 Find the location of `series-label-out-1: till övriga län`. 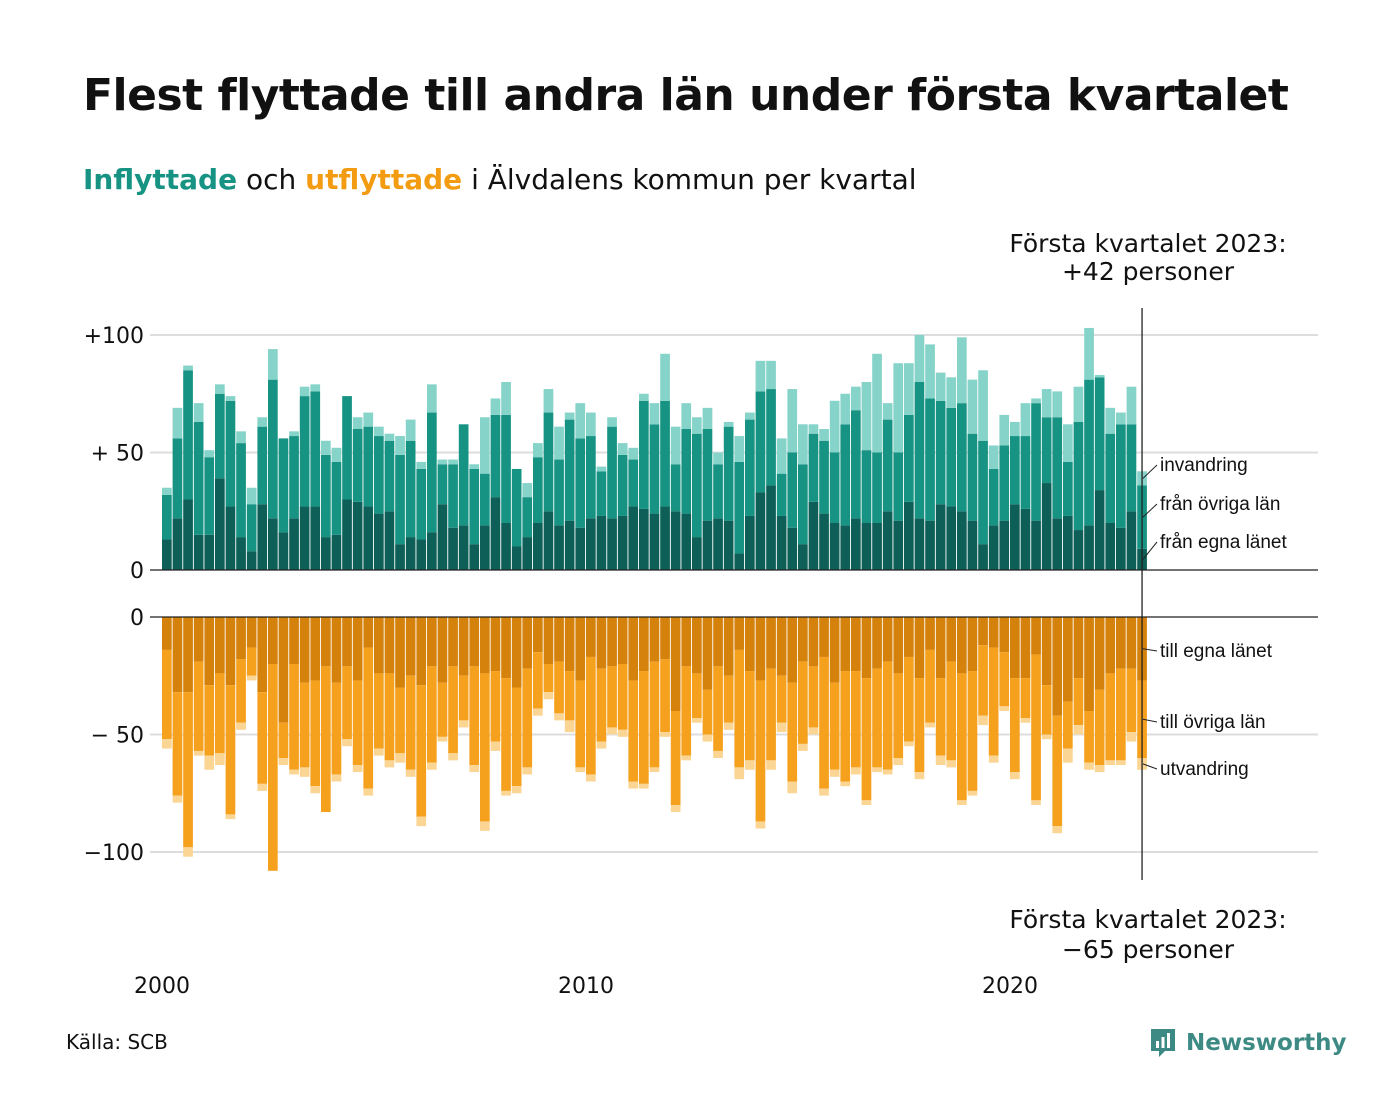

series-label-out-1: till övriga län is located at coordinates (1213, 722).